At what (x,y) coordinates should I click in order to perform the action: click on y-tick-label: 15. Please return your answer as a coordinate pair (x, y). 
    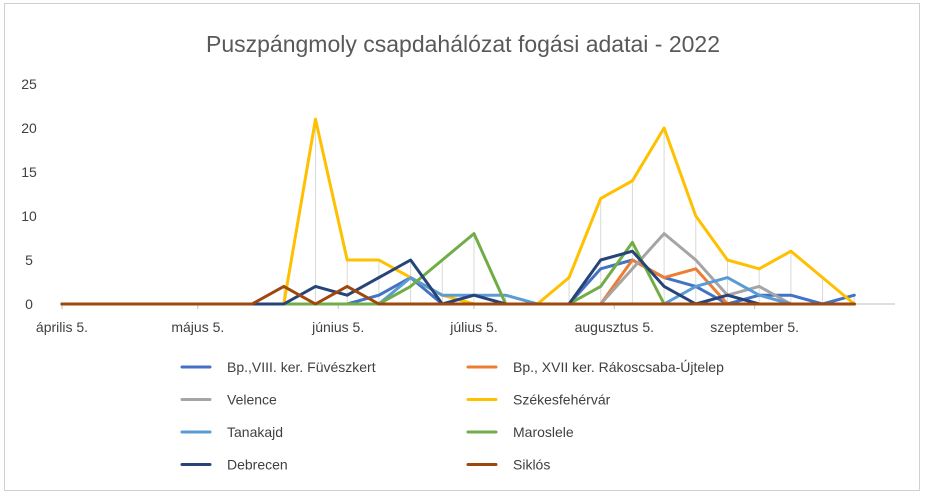
    Looking at the image, I should click on (29, 172).